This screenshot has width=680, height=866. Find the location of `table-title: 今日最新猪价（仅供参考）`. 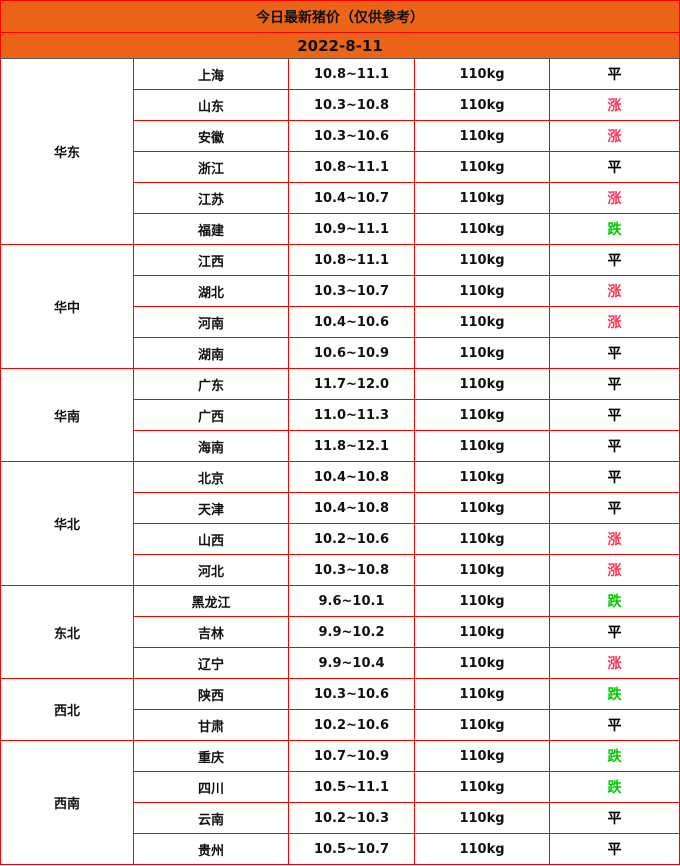

table-title: 今日最新猪价（仅供参考） is located at coordinates (340, 16).